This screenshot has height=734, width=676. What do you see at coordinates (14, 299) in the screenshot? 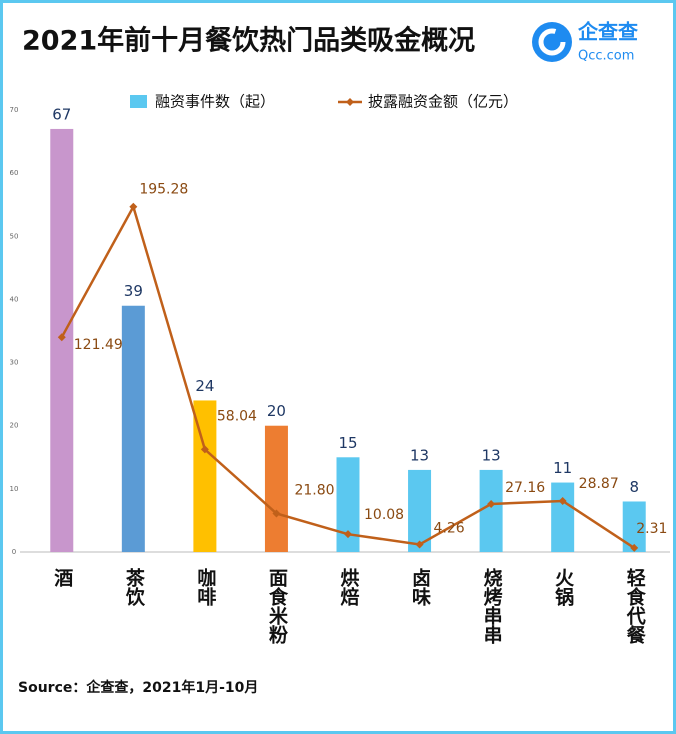
I see `y-tick-label: 40` at bounding box center [14, 299].